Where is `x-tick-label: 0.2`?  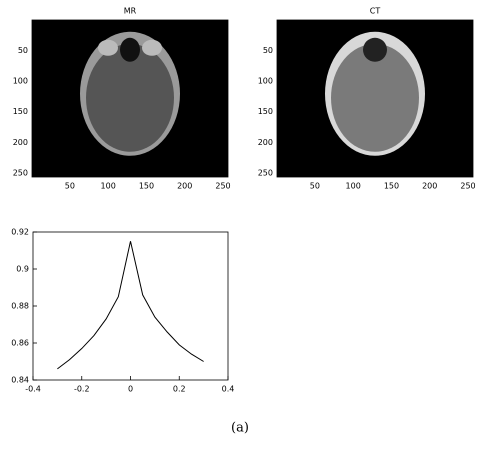
x-tick-label: 0.2 is located at coordinates (179, 389).